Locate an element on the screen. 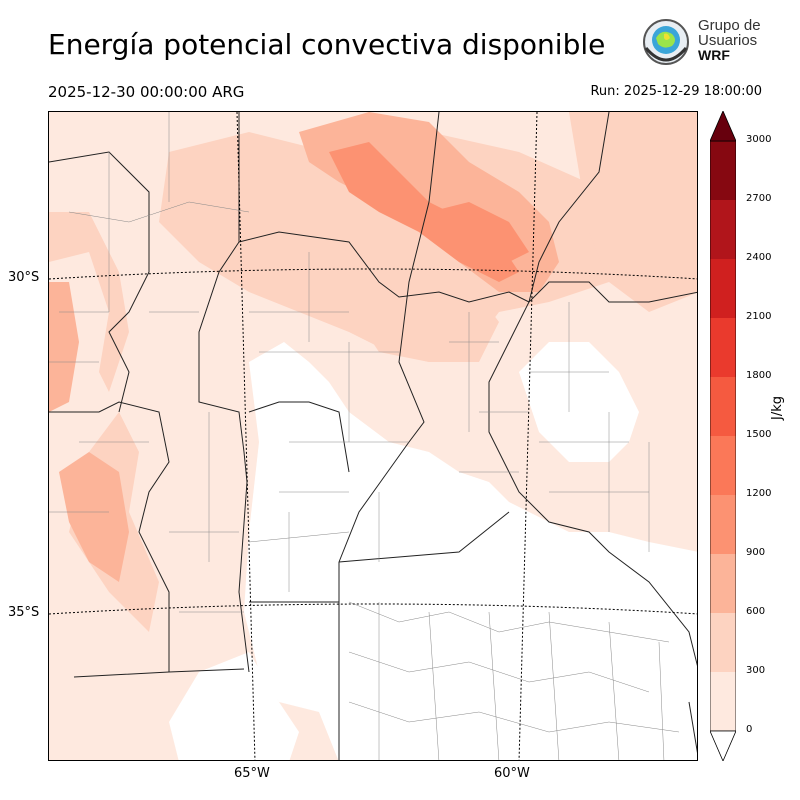 This screenshot has height=800, width=800. cape-band-900-1200-core is located at coordinates (424, 212).